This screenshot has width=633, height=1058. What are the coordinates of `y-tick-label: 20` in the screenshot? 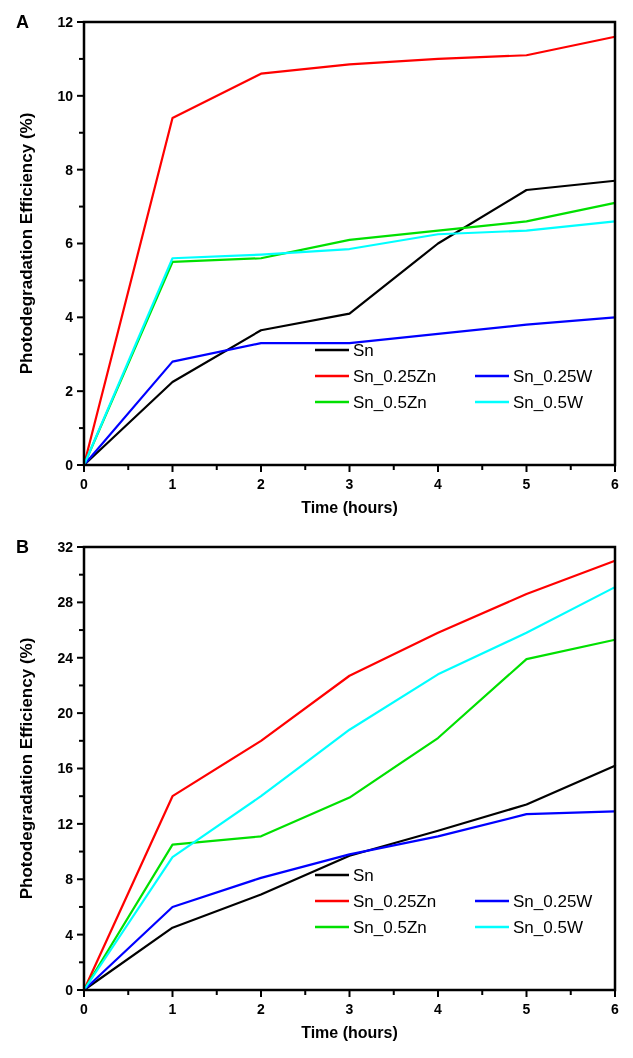 It's located at (65, 713).